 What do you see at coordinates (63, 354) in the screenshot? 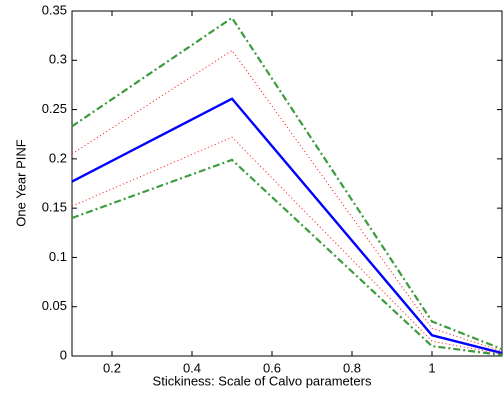
I see `y-tick-label: 0` at bounding box center [63, 354].